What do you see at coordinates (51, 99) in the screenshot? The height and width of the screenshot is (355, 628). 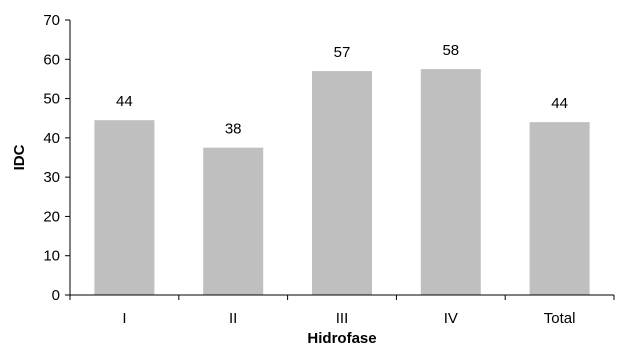 I see `y-tick-label: 50` at bounding box center [51, 99].